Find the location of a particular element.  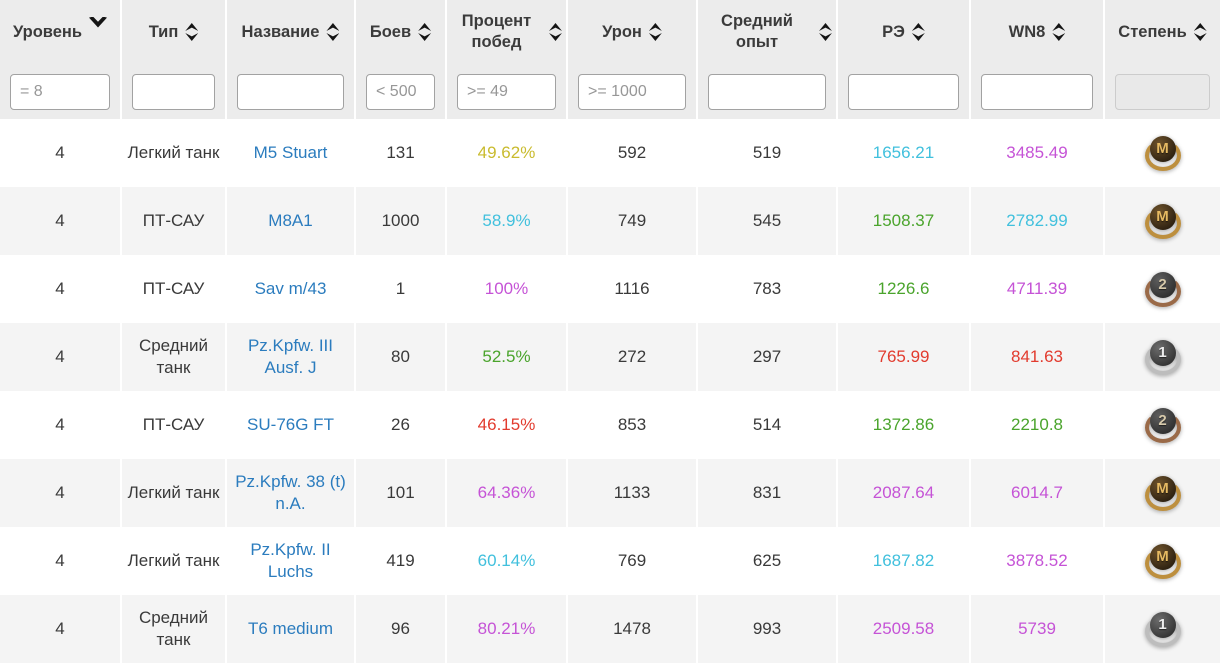

filter-cell-battles is located at coordinates (400, 91).